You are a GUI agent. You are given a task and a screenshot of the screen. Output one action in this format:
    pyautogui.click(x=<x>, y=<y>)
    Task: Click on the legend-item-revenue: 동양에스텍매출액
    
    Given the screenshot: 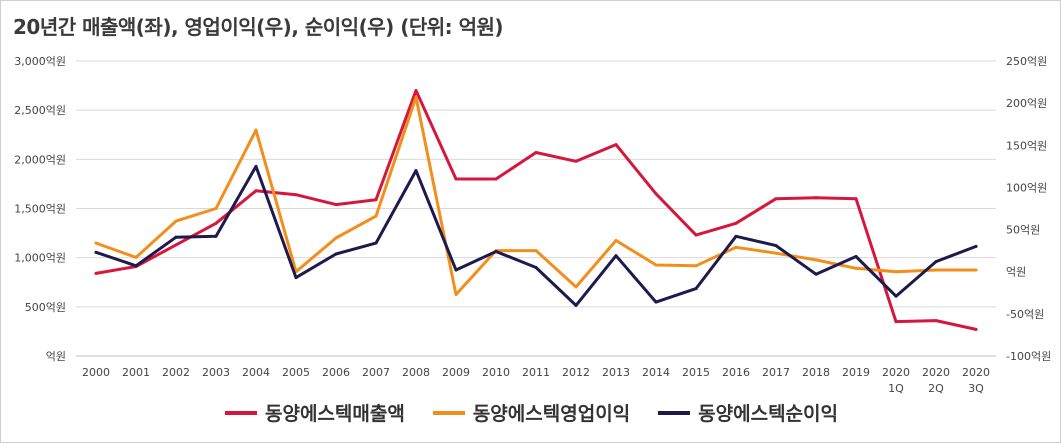 What is the action you would take?
    pyautogui.click(x=314, y=412)
    